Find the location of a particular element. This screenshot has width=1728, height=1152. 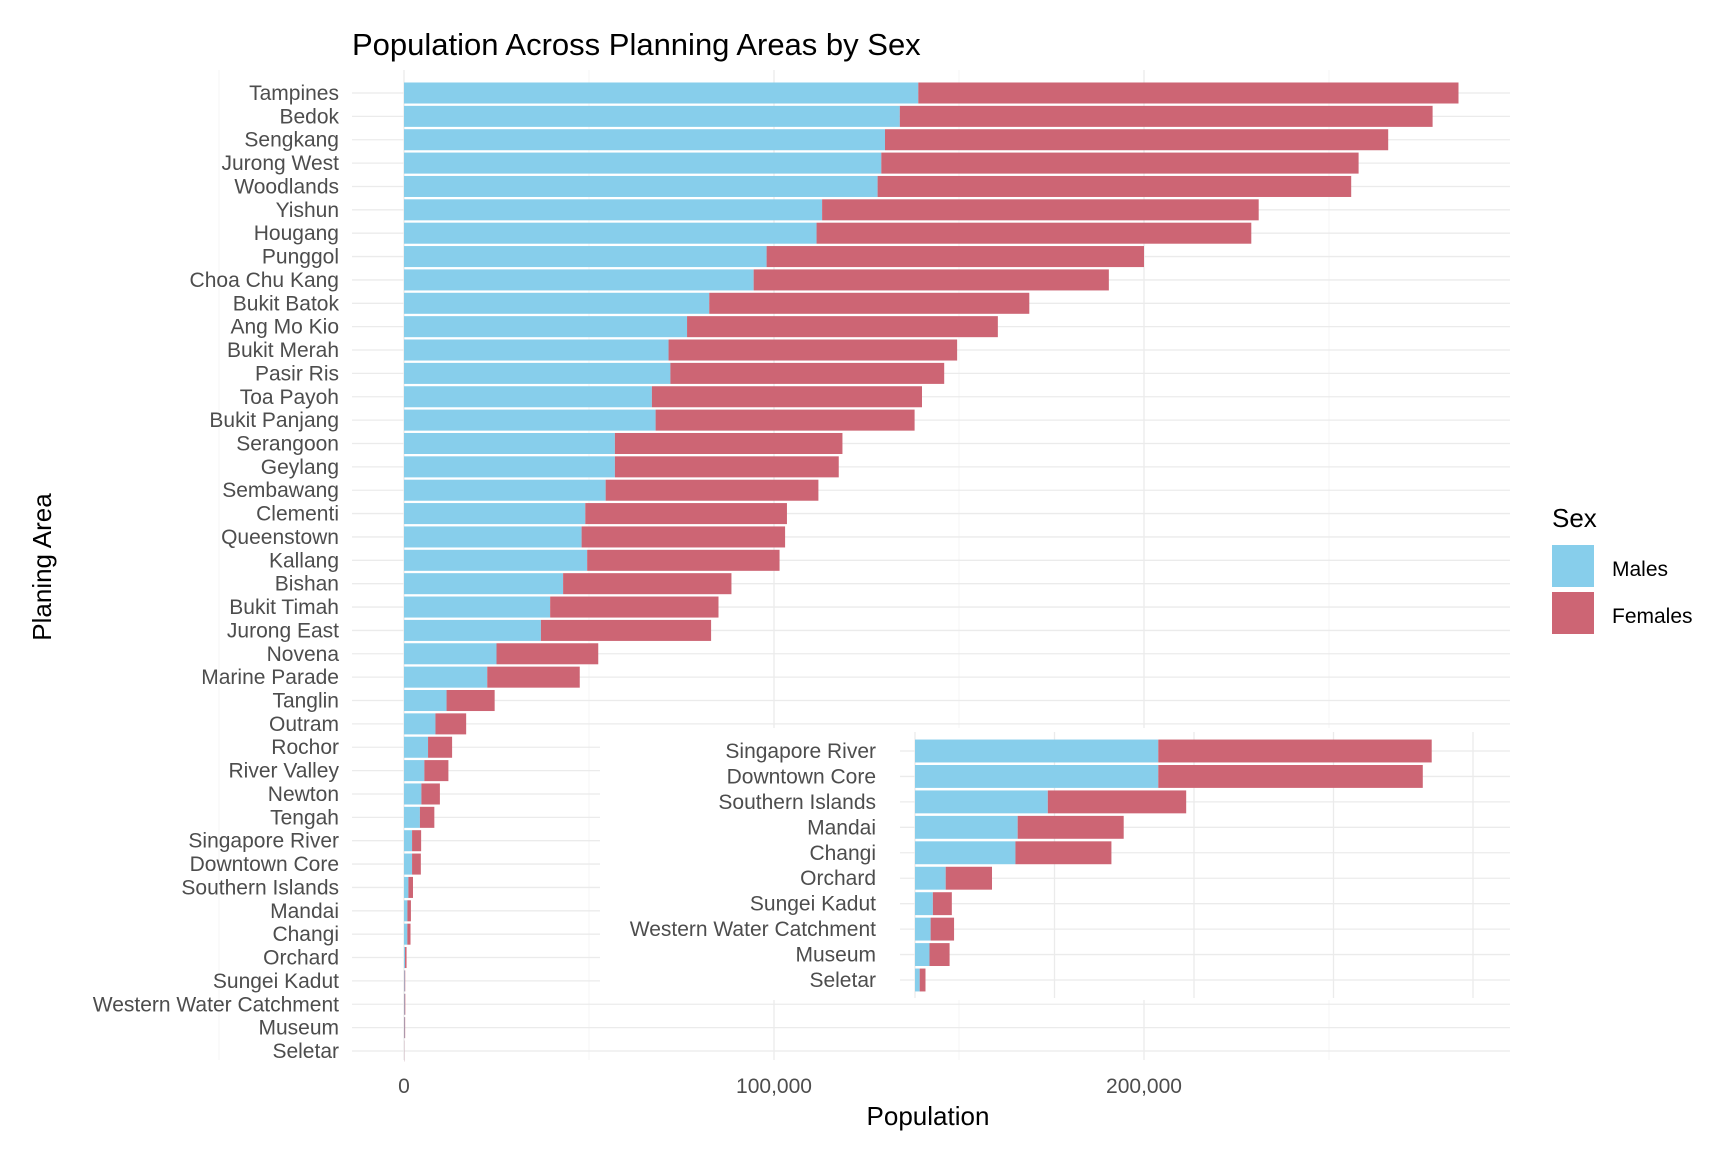

bar-males-queenstown is located at coordinates (493, 537).